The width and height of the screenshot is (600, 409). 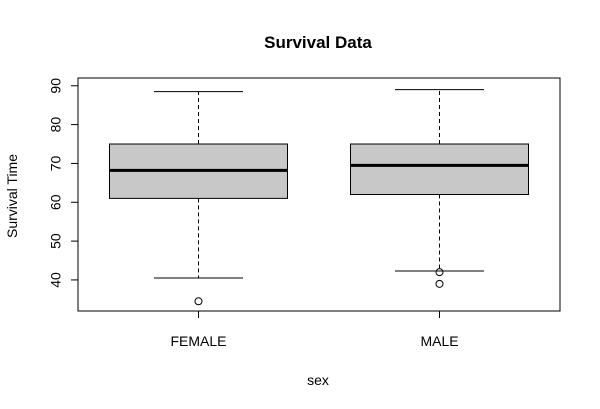 What do you see at coordinates (56, 202) in the screenshot?
I see `y-tick-label: 60` at bounding box center [56, 202].